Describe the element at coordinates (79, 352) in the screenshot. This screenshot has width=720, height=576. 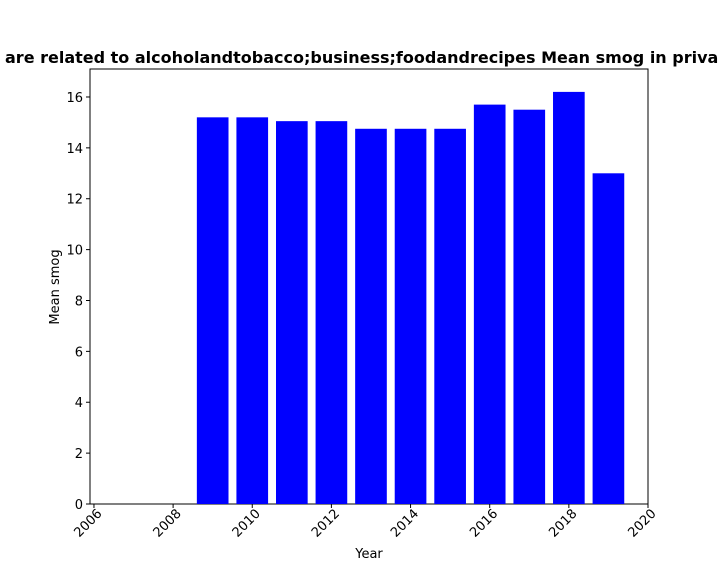
I see `y-tick-label: 6` at that location.